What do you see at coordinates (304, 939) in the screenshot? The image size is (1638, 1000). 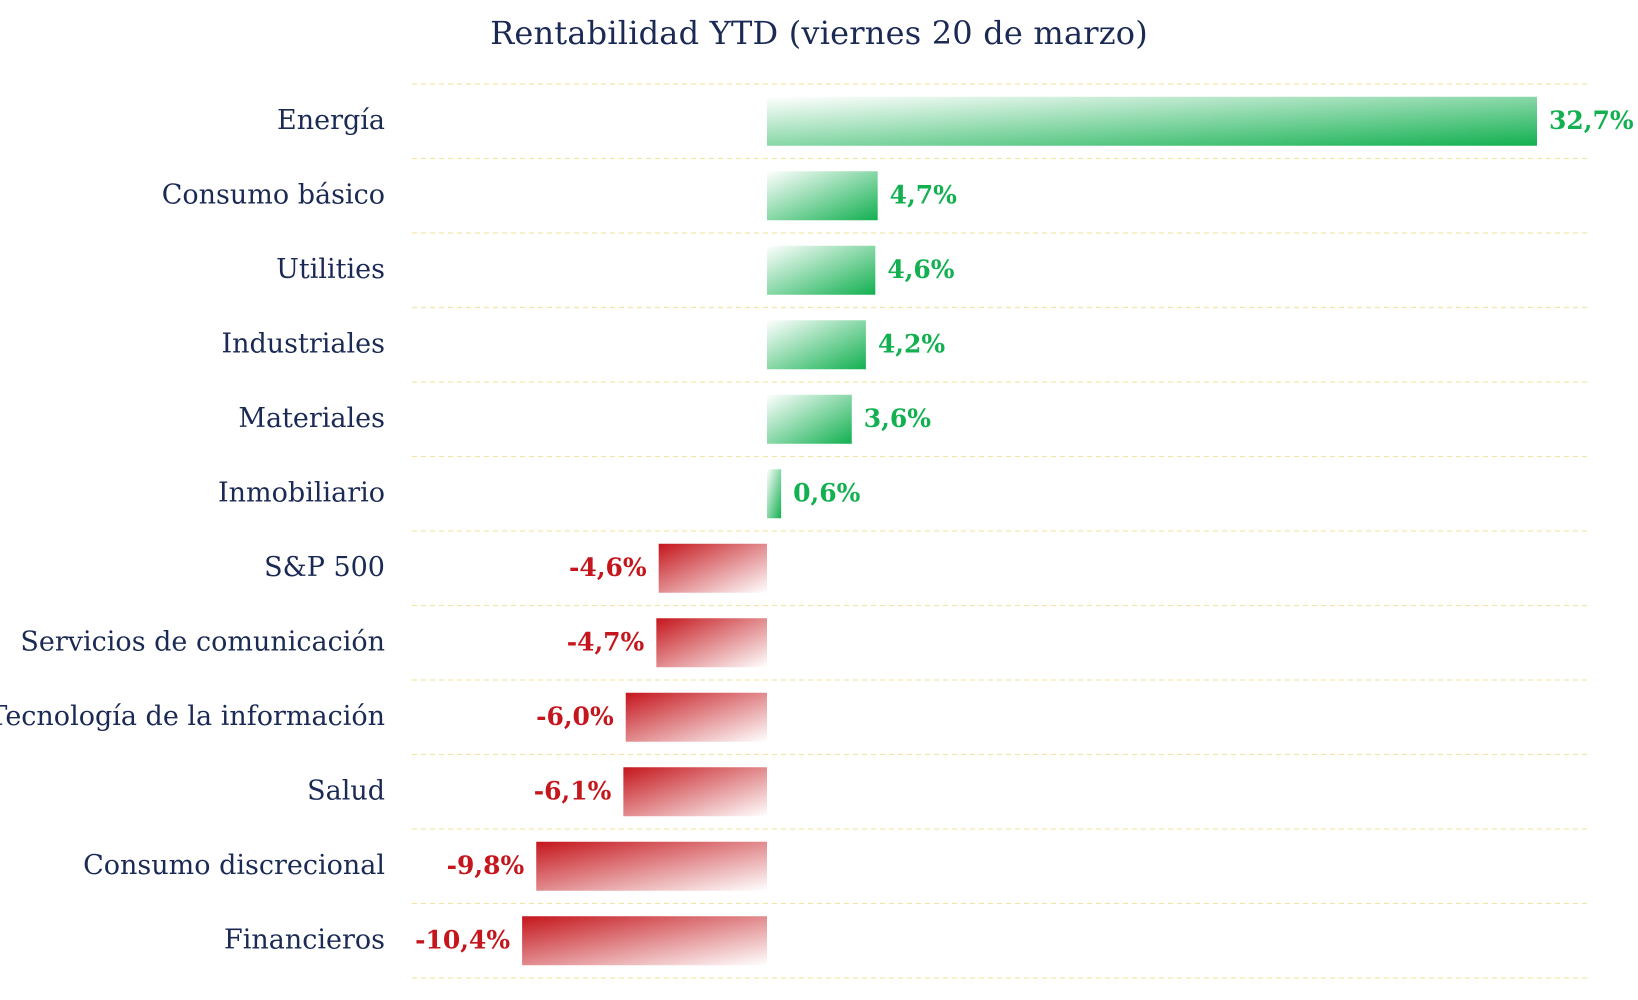 I see `category-label: Financieros` at bounding box center [304, 939].